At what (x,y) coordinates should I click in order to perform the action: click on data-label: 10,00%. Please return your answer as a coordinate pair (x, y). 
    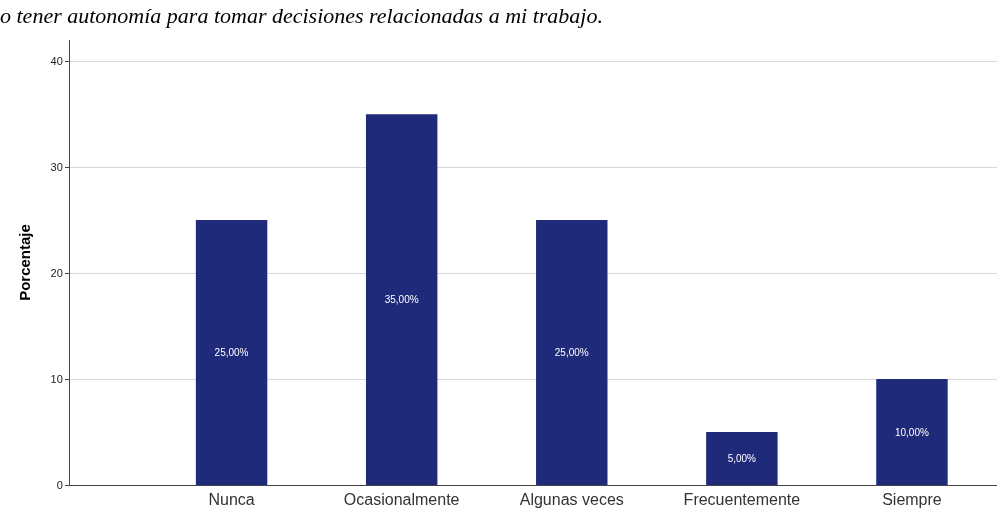
    Looking at the image, I should click on (911, 432).